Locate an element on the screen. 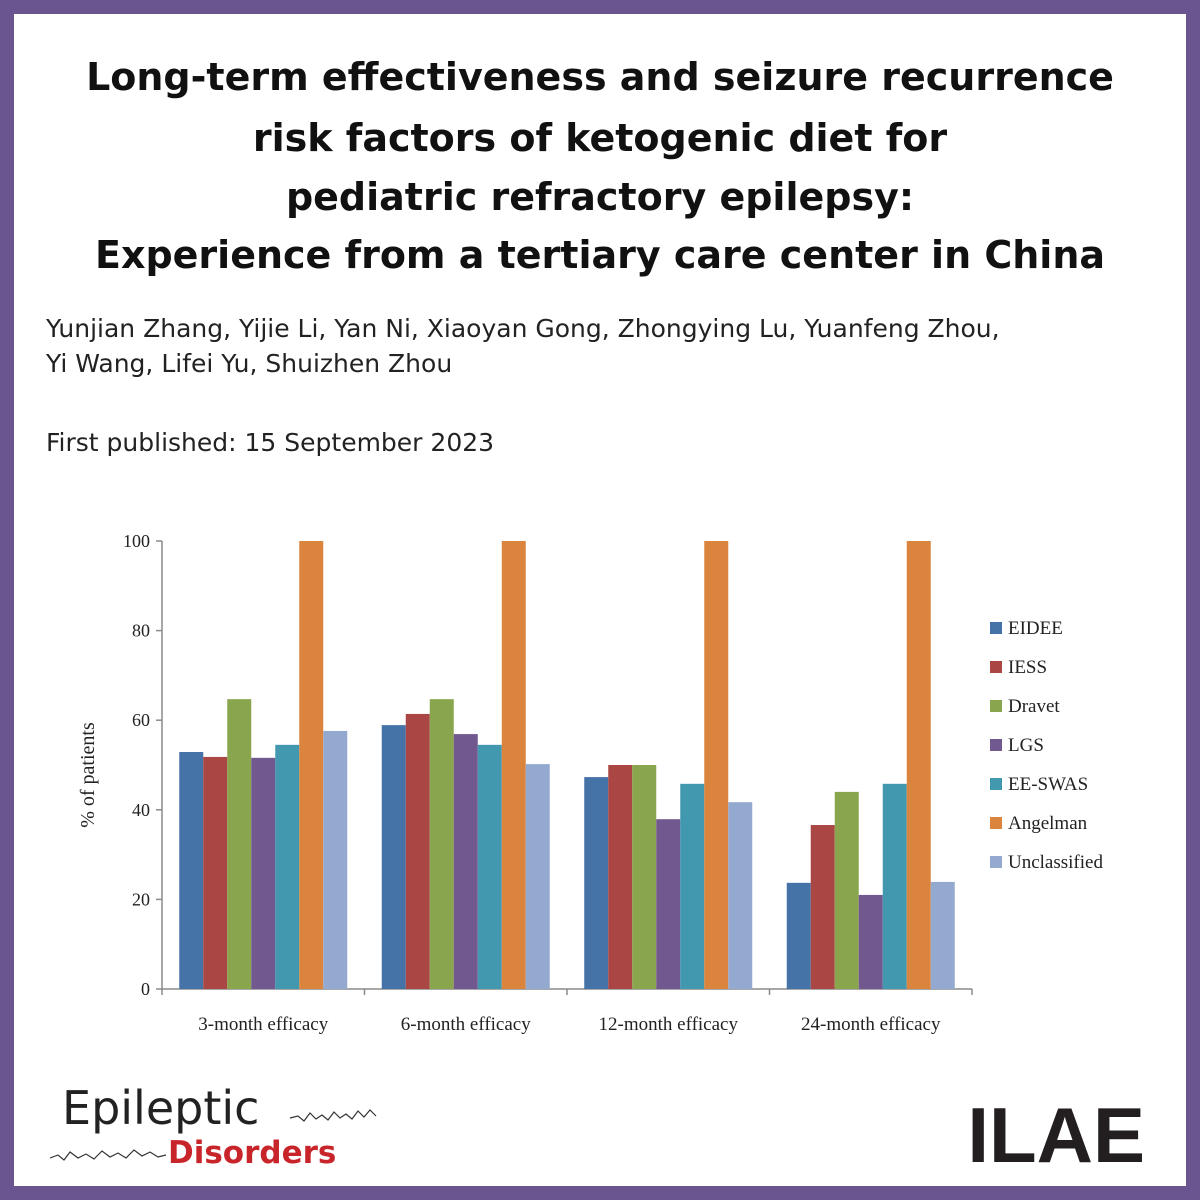 The image size is (1200, 1200). y-tick-label: 20 is located at coordinates (141, 899).